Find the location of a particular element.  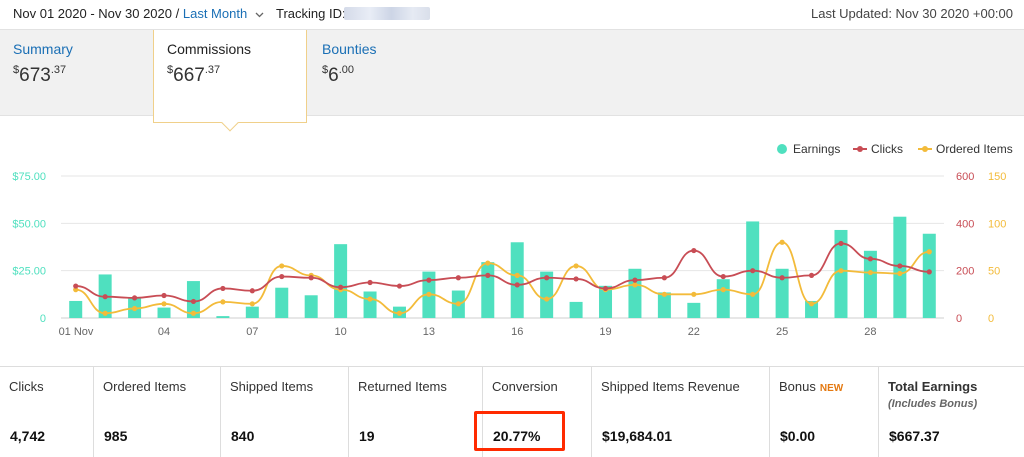

legend-label: Clicks is located at coordinates (887, 149).